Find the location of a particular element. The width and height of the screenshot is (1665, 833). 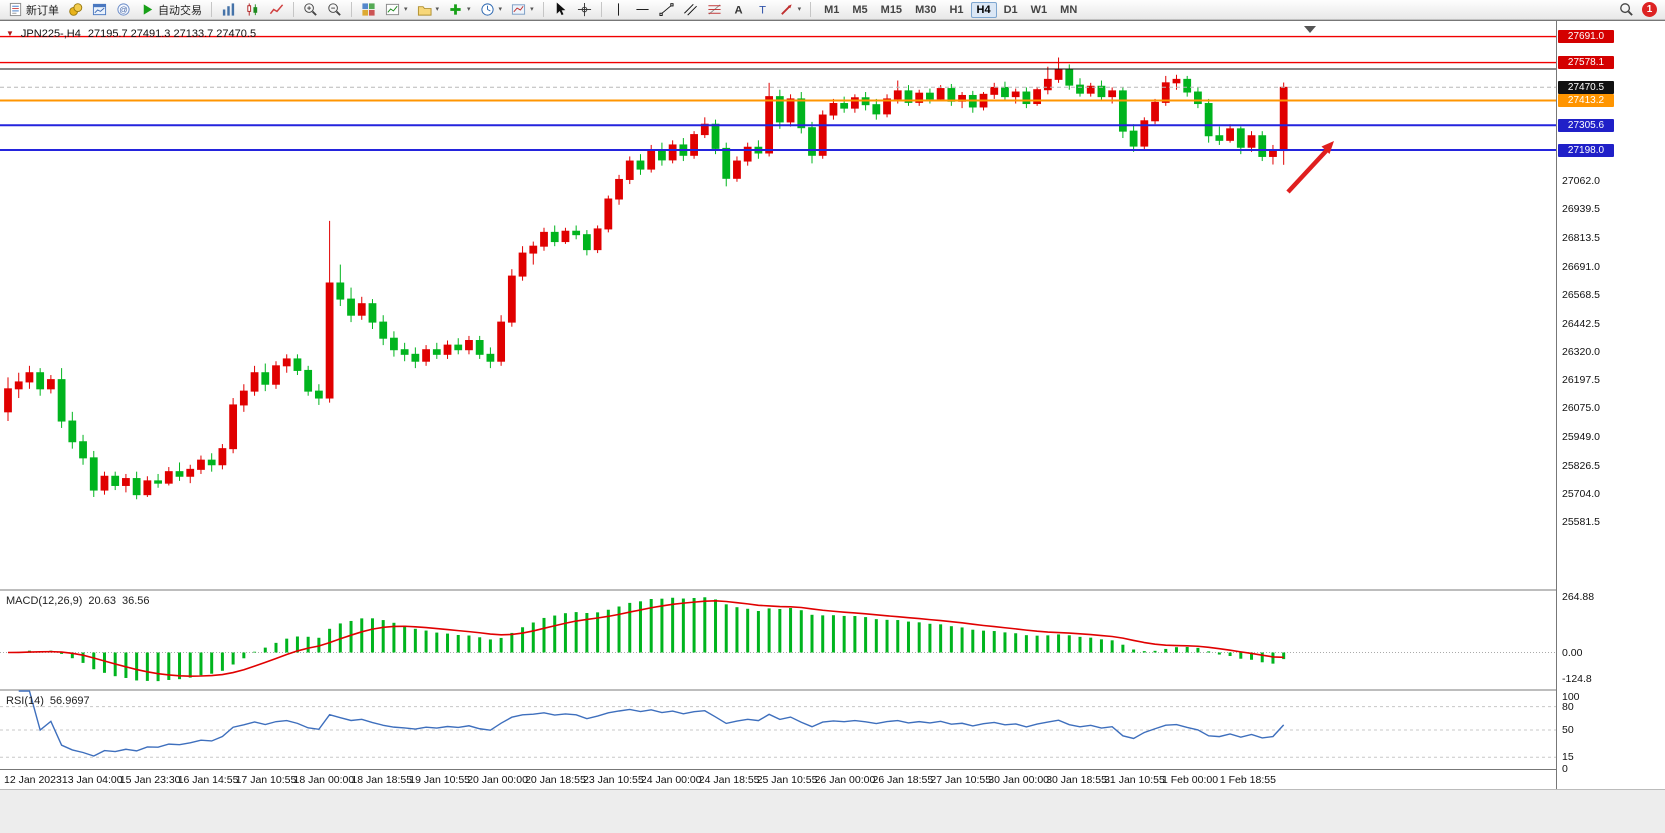

search-icon is located at coordinates (1626, 9).